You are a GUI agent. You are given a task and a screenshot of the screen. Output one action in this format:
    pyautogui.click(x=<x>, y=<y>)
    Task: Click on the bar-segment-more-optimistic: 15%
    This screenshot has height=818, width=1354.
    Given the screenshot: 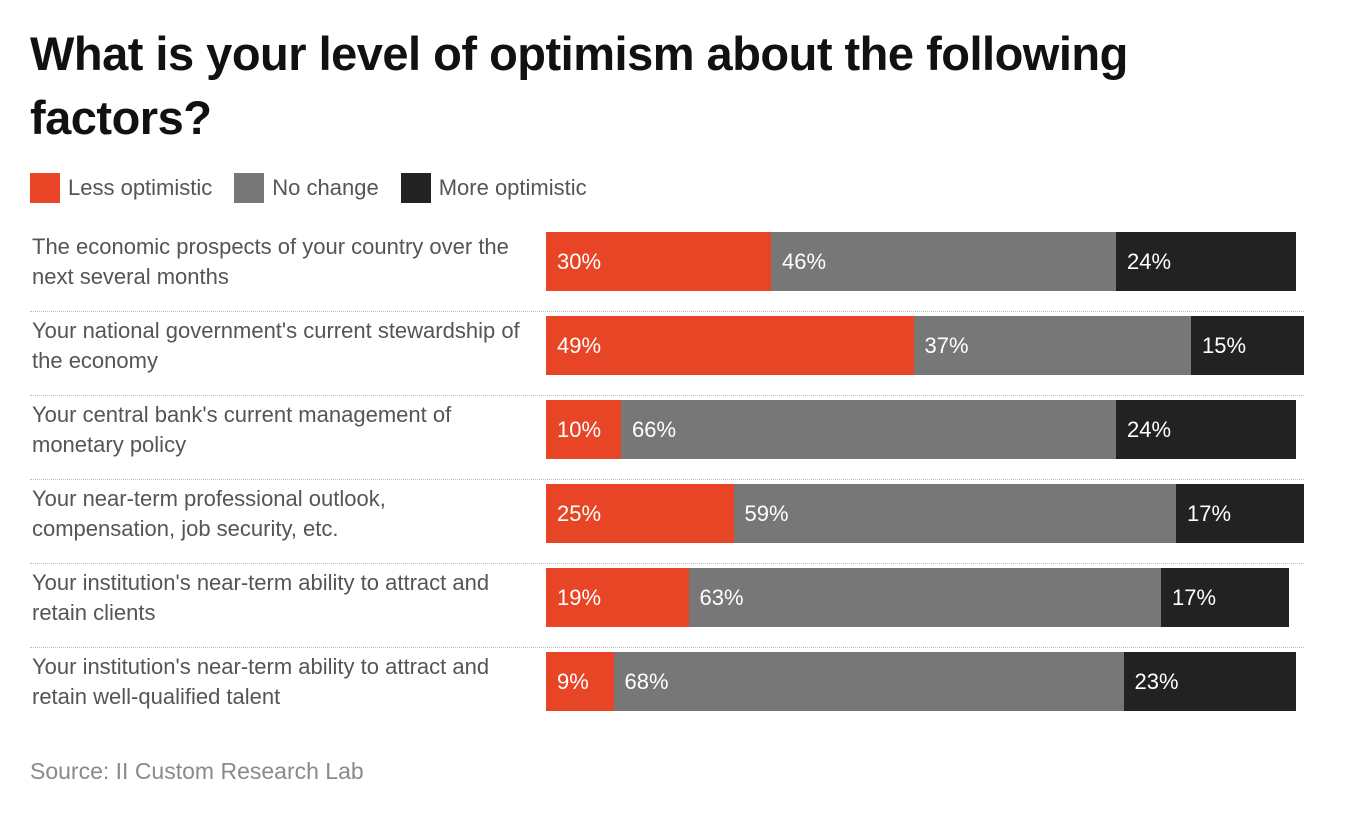 What is the action you would take?
    pyautogui.click(x=1247, y=345)
    